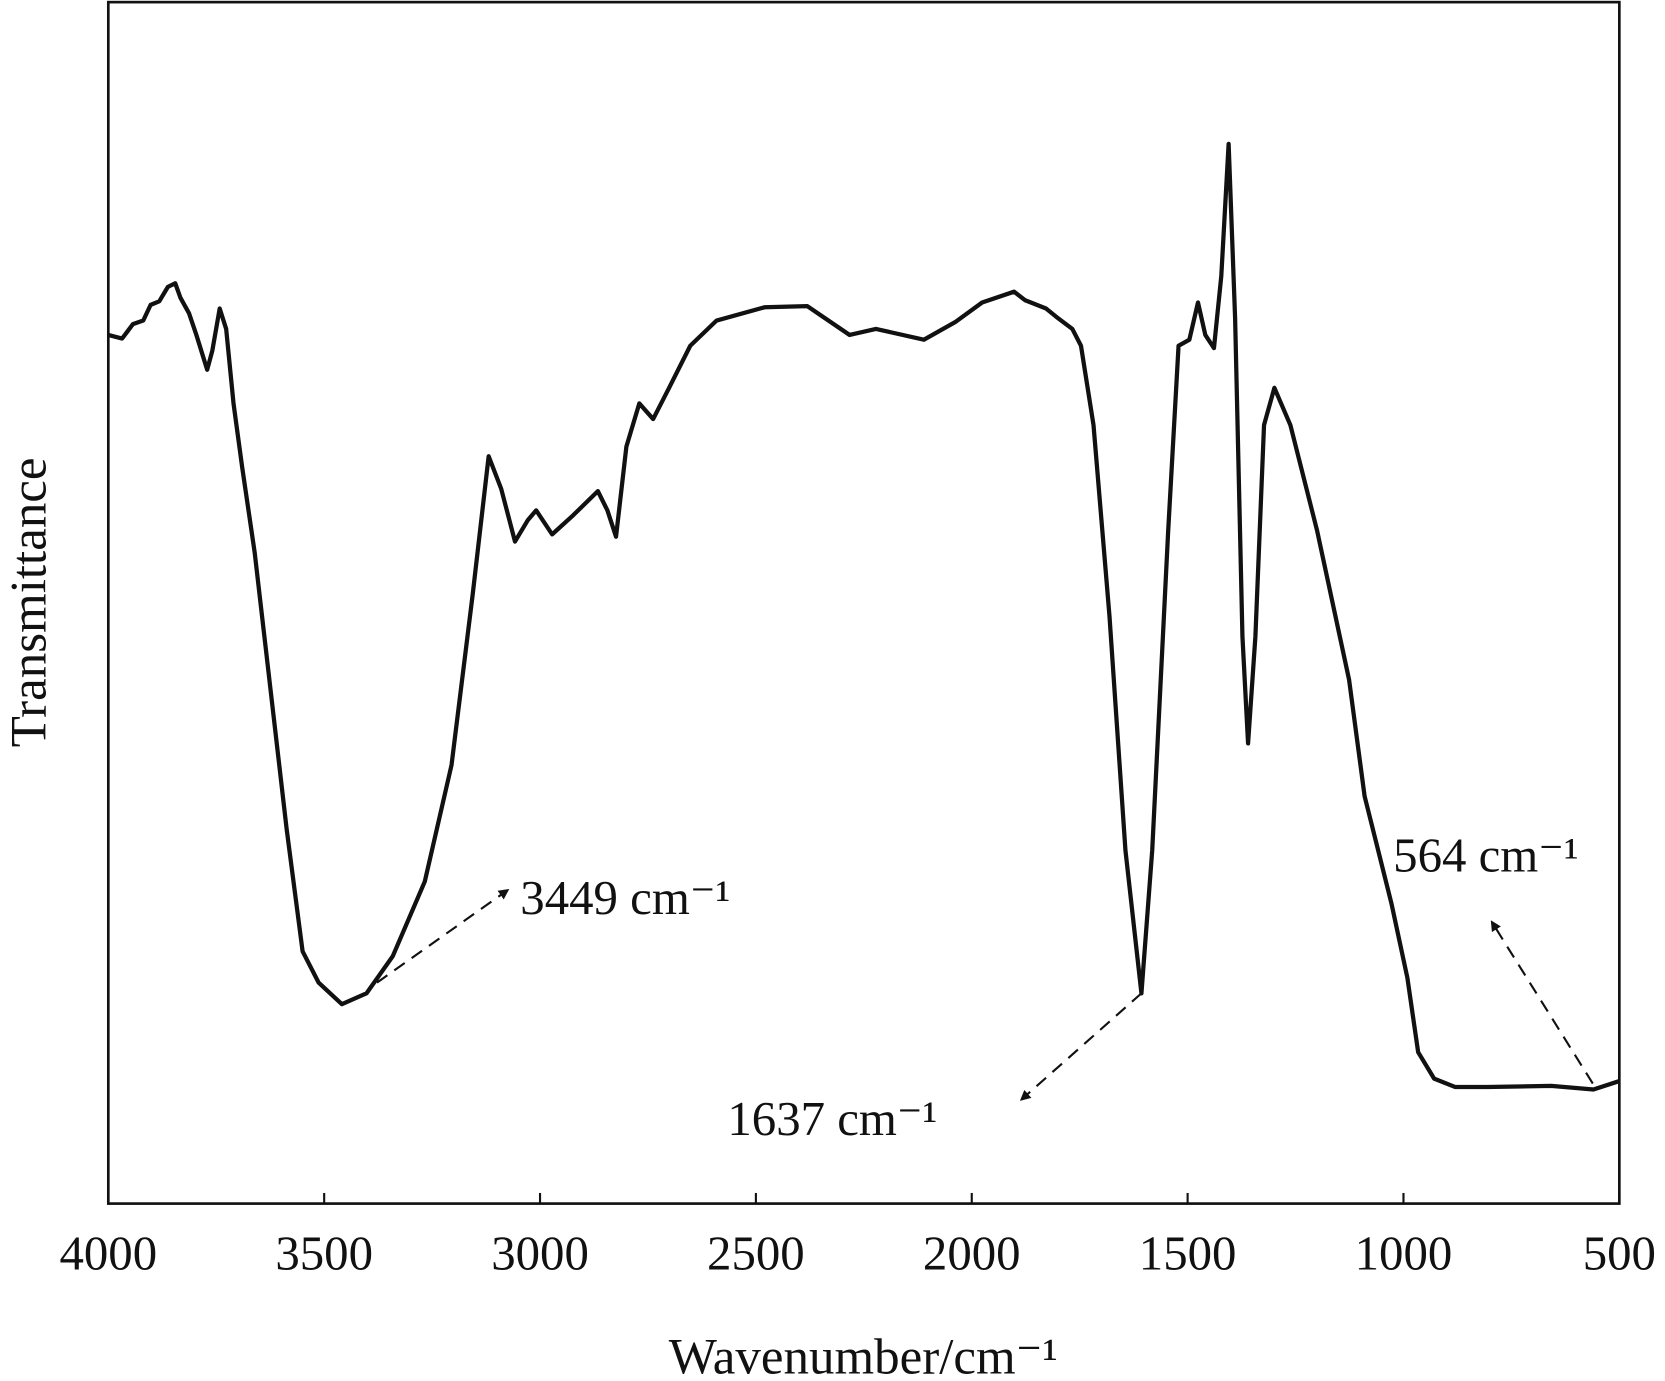 This screenshot has height=1381, width=1665. I want to click on annotation: 564 cm⁻¹, so click(1486, 855).